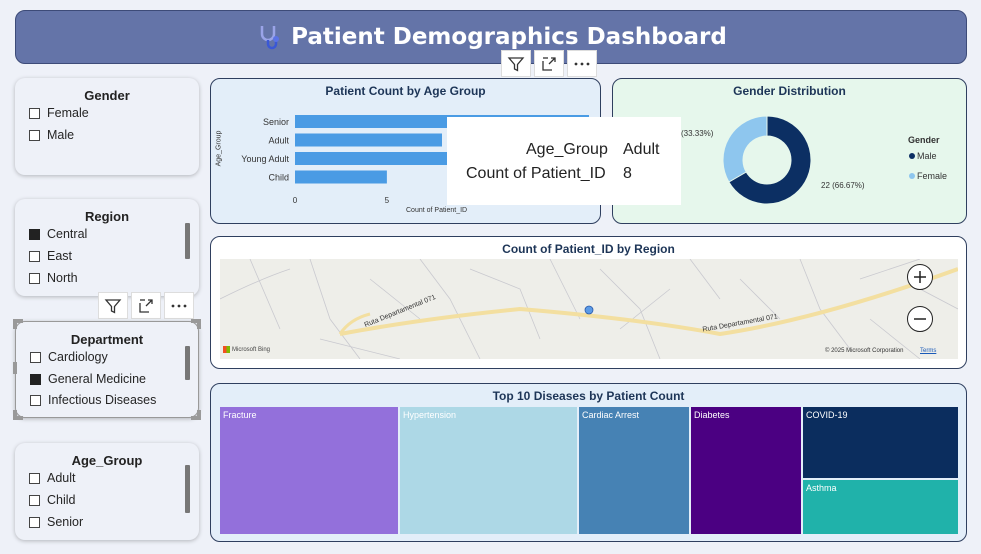  I want to click on minus-icon, so click(920, 319).